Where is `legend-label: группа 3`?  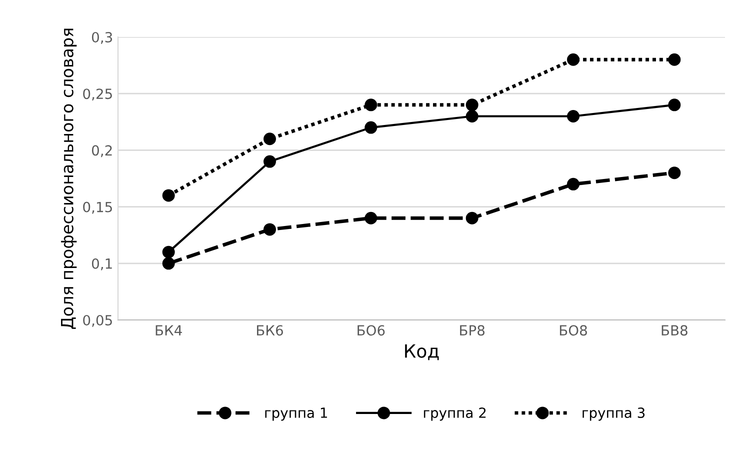 legend-label: группа 3 is located at coordinates (613, 414).